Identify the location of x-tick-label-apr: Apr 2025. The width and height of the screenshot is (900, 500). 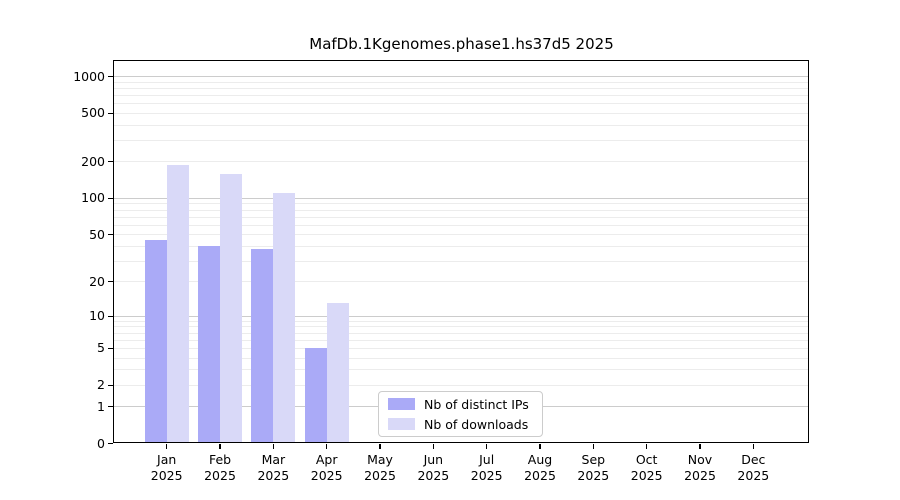
(327, 468).